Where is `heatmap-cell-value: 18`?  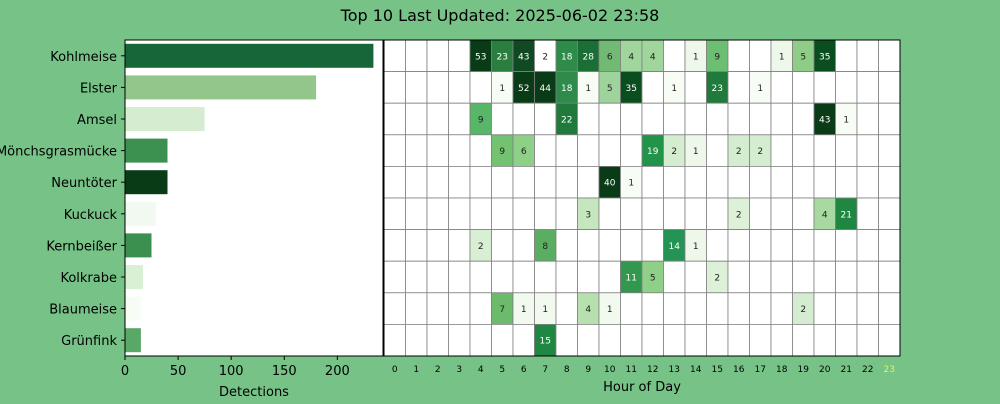
heatmap-cell-value: 18 is located at coordinates (567, 57).